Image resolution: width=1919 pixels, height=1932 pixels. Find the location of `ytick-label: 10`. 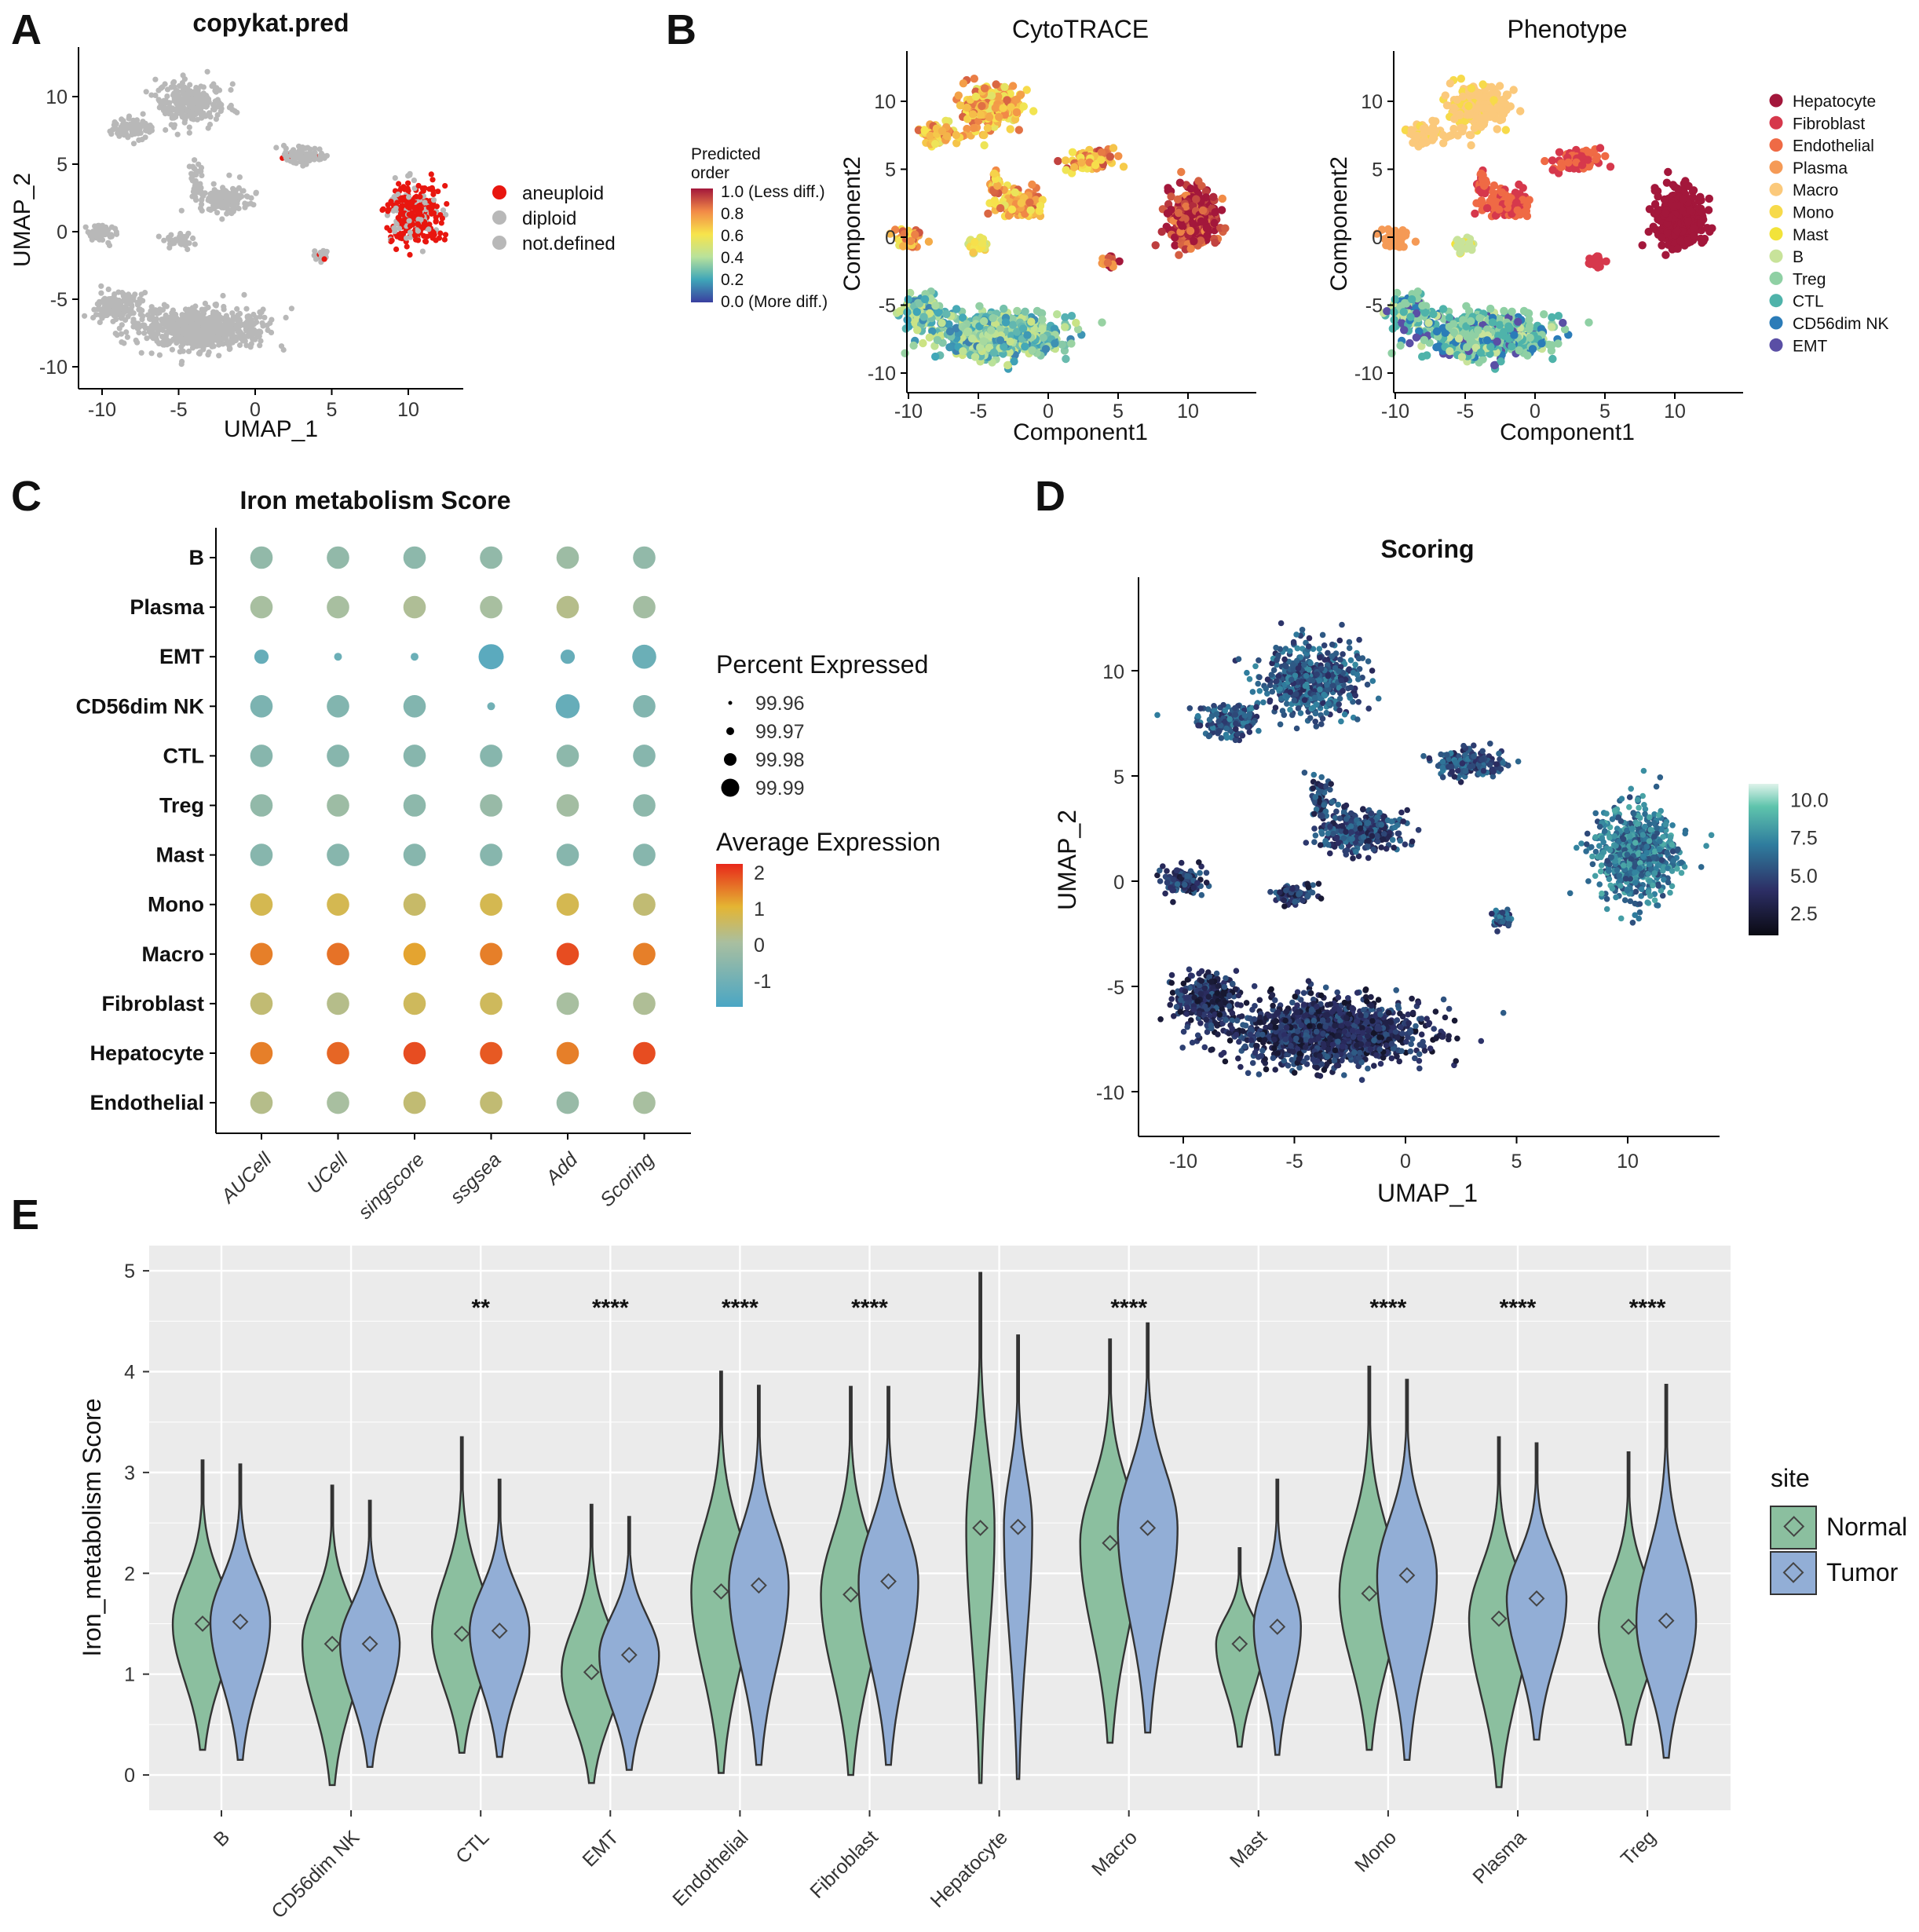

ytick-label: 10 is located at coordinates (885, 102).